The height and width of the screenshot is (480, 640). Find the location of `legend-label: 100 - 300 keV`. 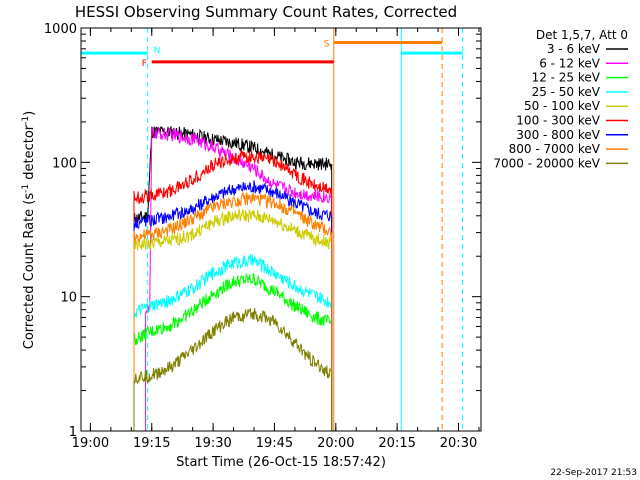

legend-label: 100 - 300 keV is located at coordinates (558, 121).